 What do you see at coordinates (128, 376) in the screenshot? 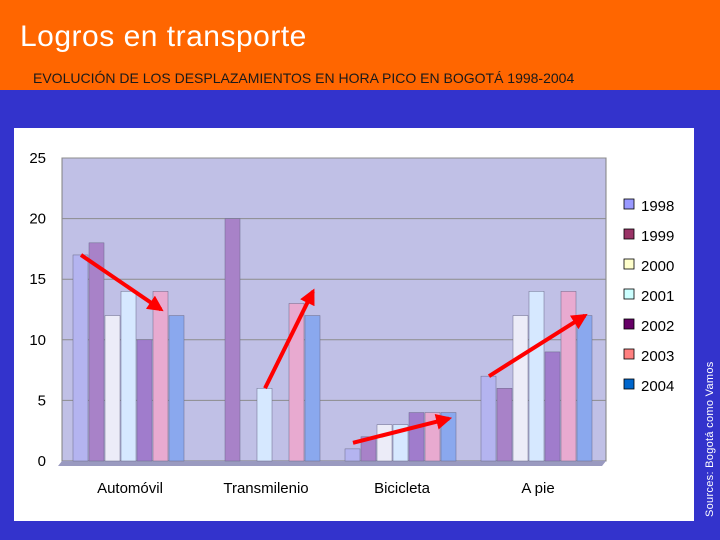
I see `bar-Automóvil-2001` at bounding box center [128, 376].